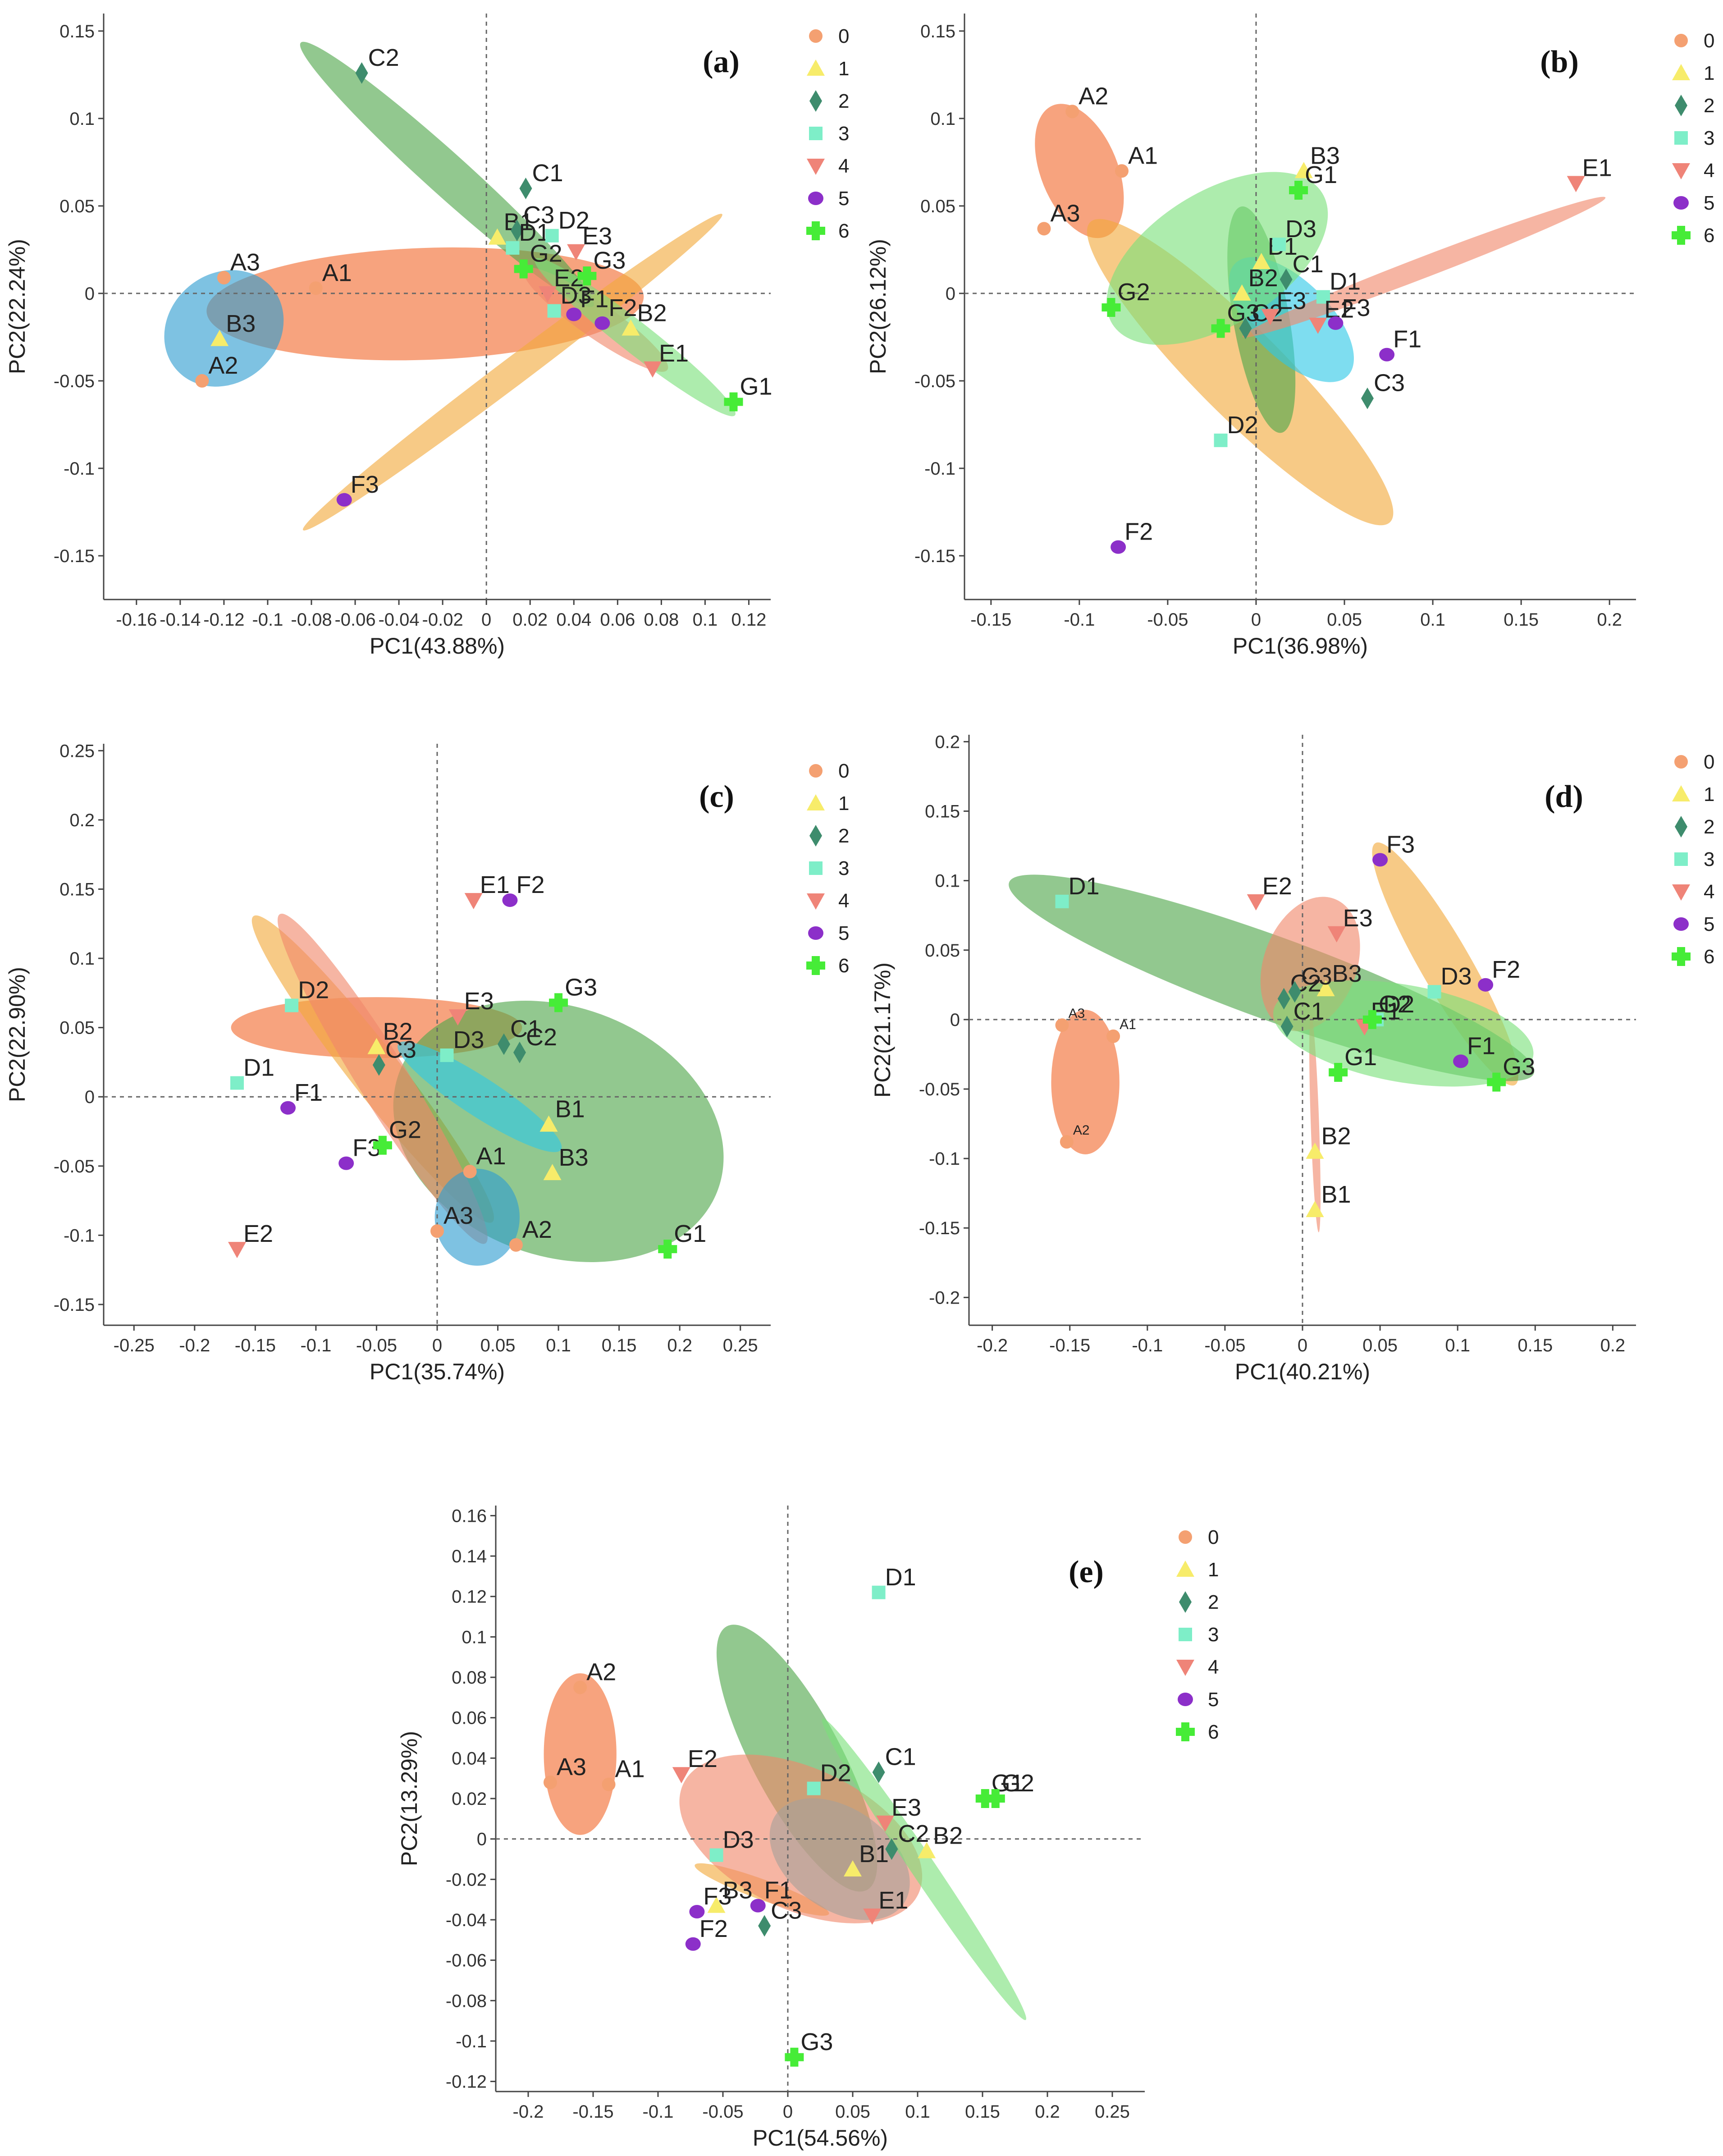 Image resolution: width=1723 pixels, height=2156 pixels. What do you see at coordinates (79, 469) in the screenshot?
I see `y-tick-label: -0.1` at bounding box center [79, 469].